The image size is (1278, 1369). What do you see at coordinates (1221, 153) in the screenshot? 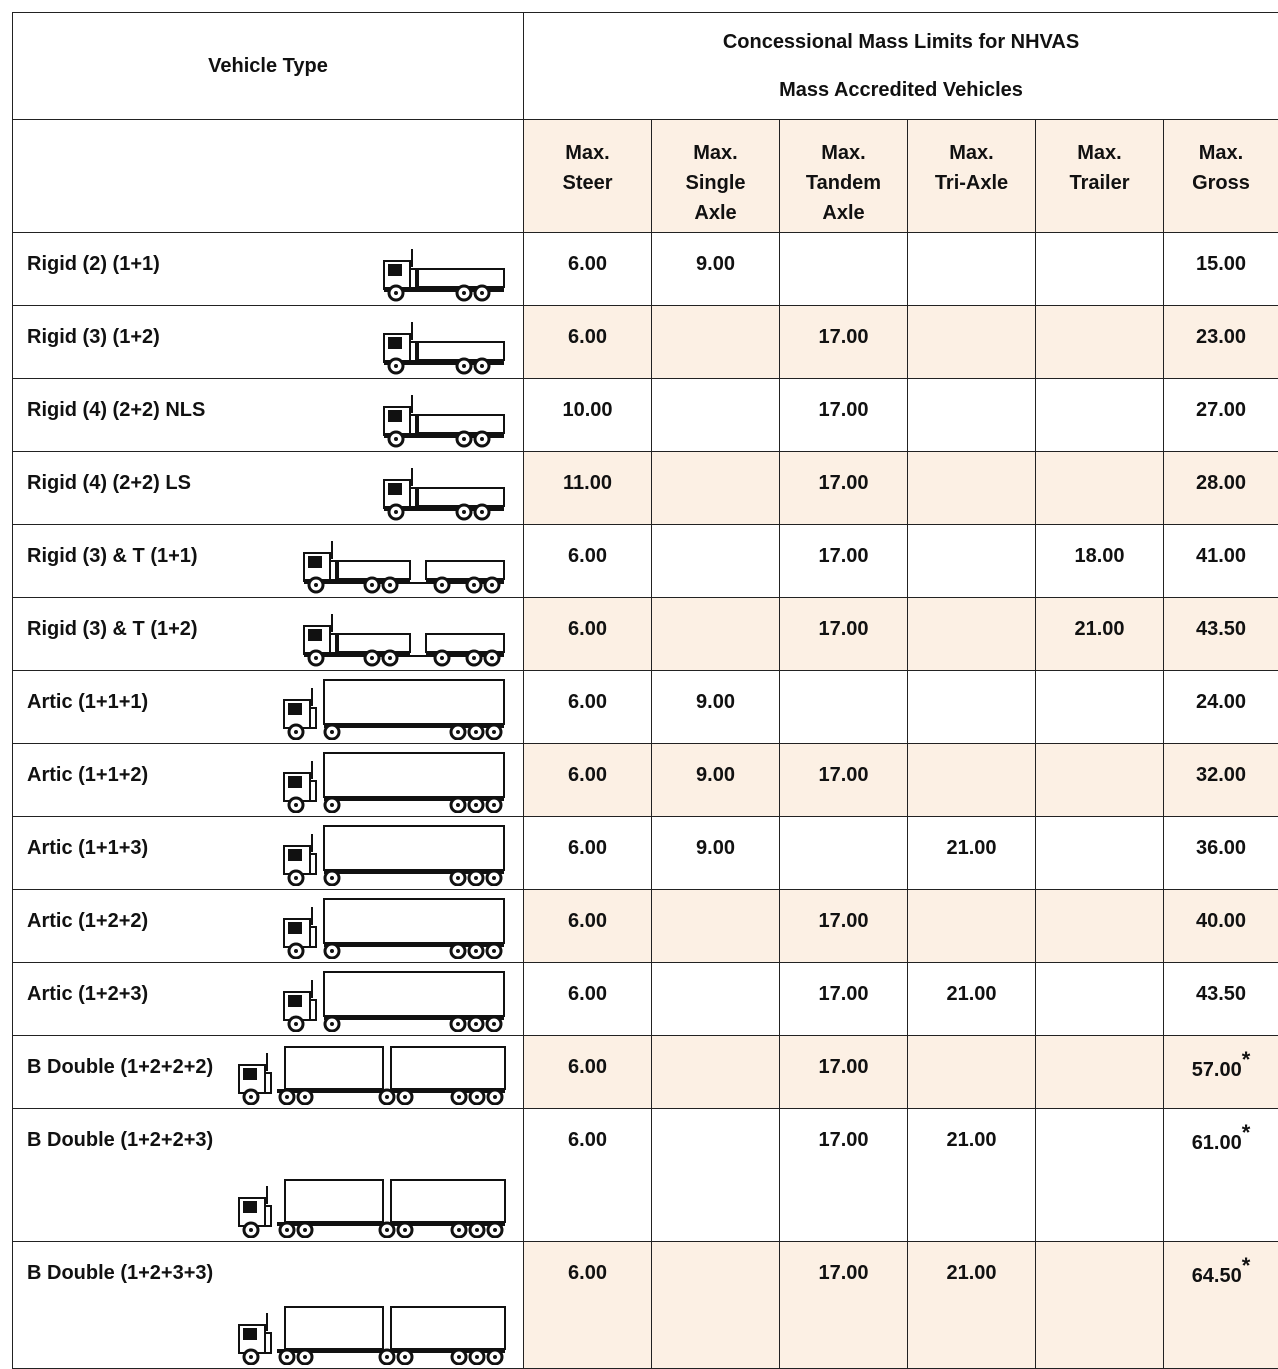
I see `column-header-line: Max.` at bounding box center [1221, 153].